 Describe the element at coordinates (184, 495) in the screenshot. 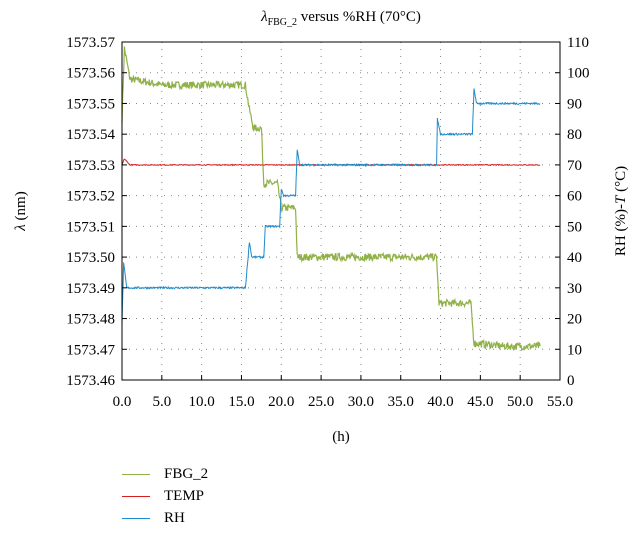

I see `legend-label-temp: TEMP` at that location.